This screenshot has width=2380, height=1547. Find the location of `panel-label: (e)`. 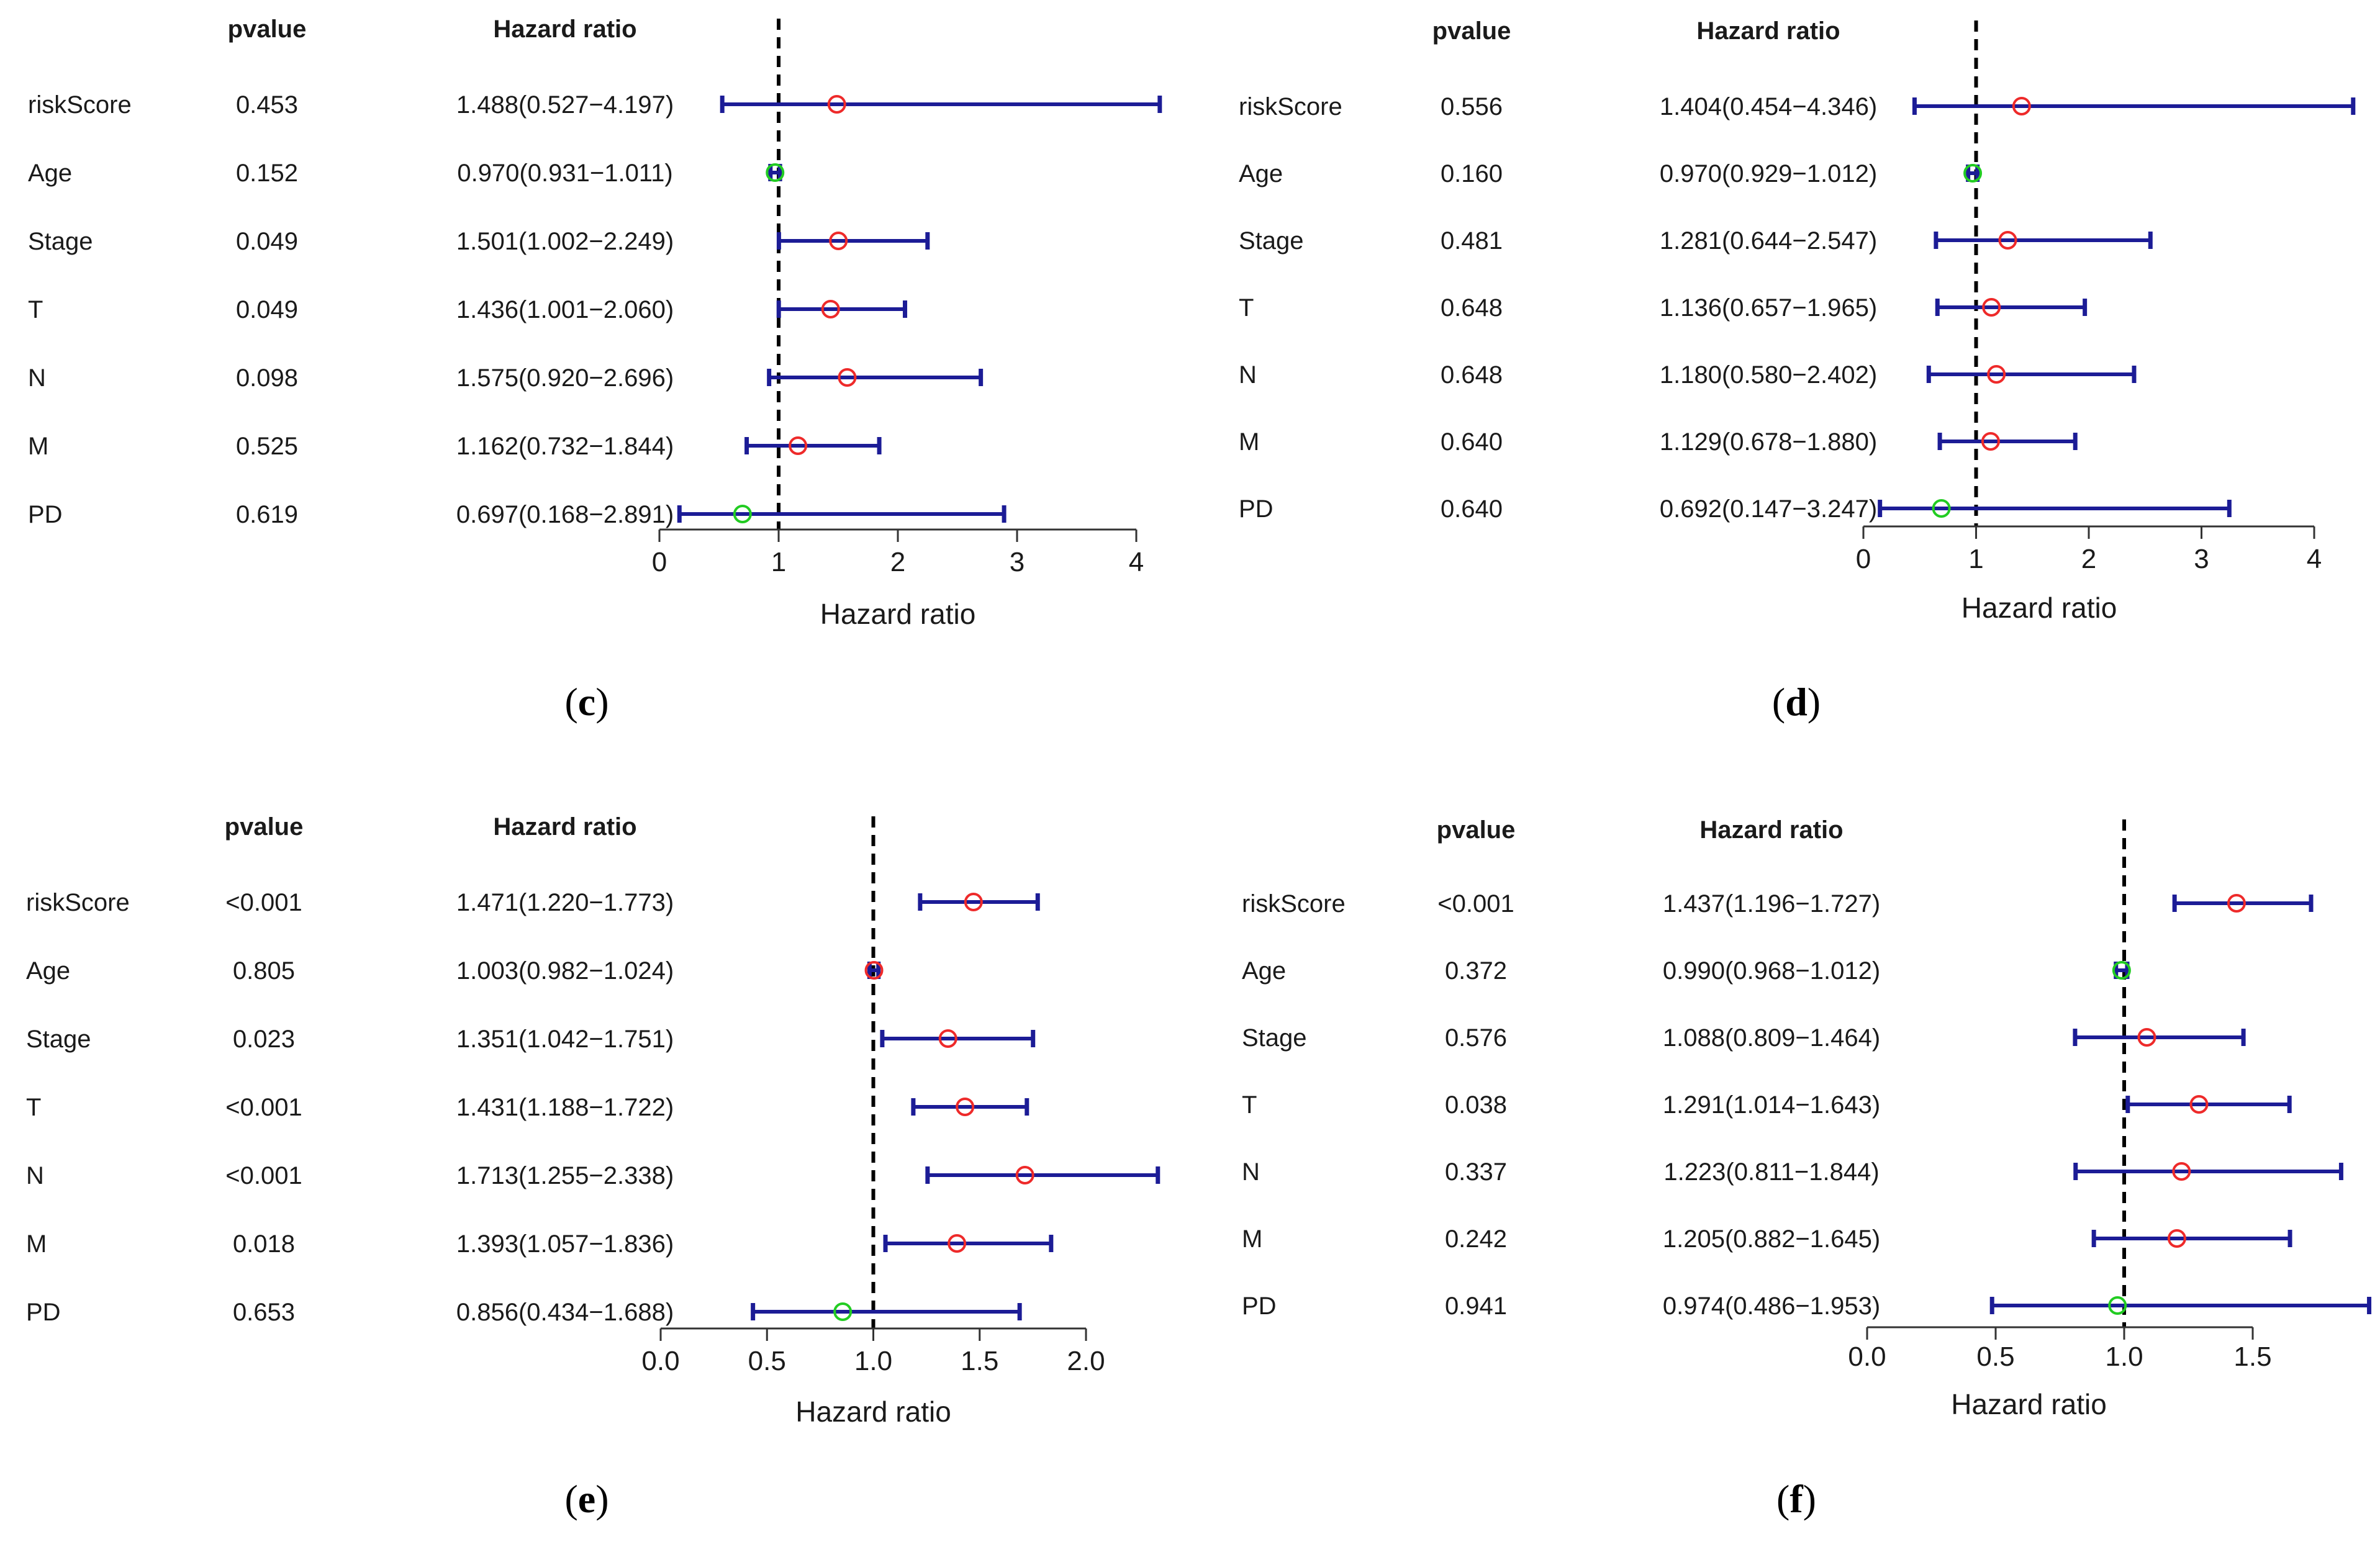

panel-label: (e) is located at coordinates (586, 1499).